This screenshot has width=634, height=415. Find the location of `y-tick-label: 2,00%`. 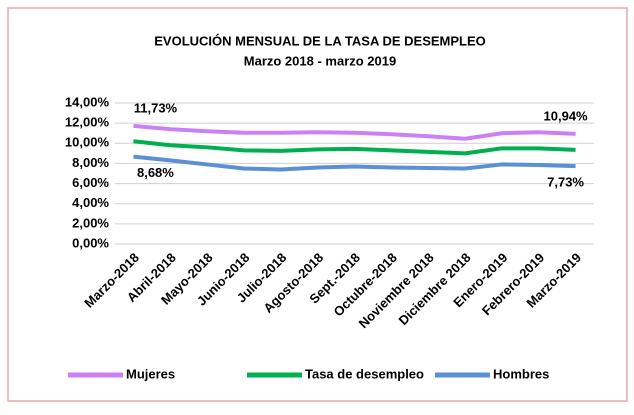

y-tick-label: 2,00% is located at coordinates (90, 222).